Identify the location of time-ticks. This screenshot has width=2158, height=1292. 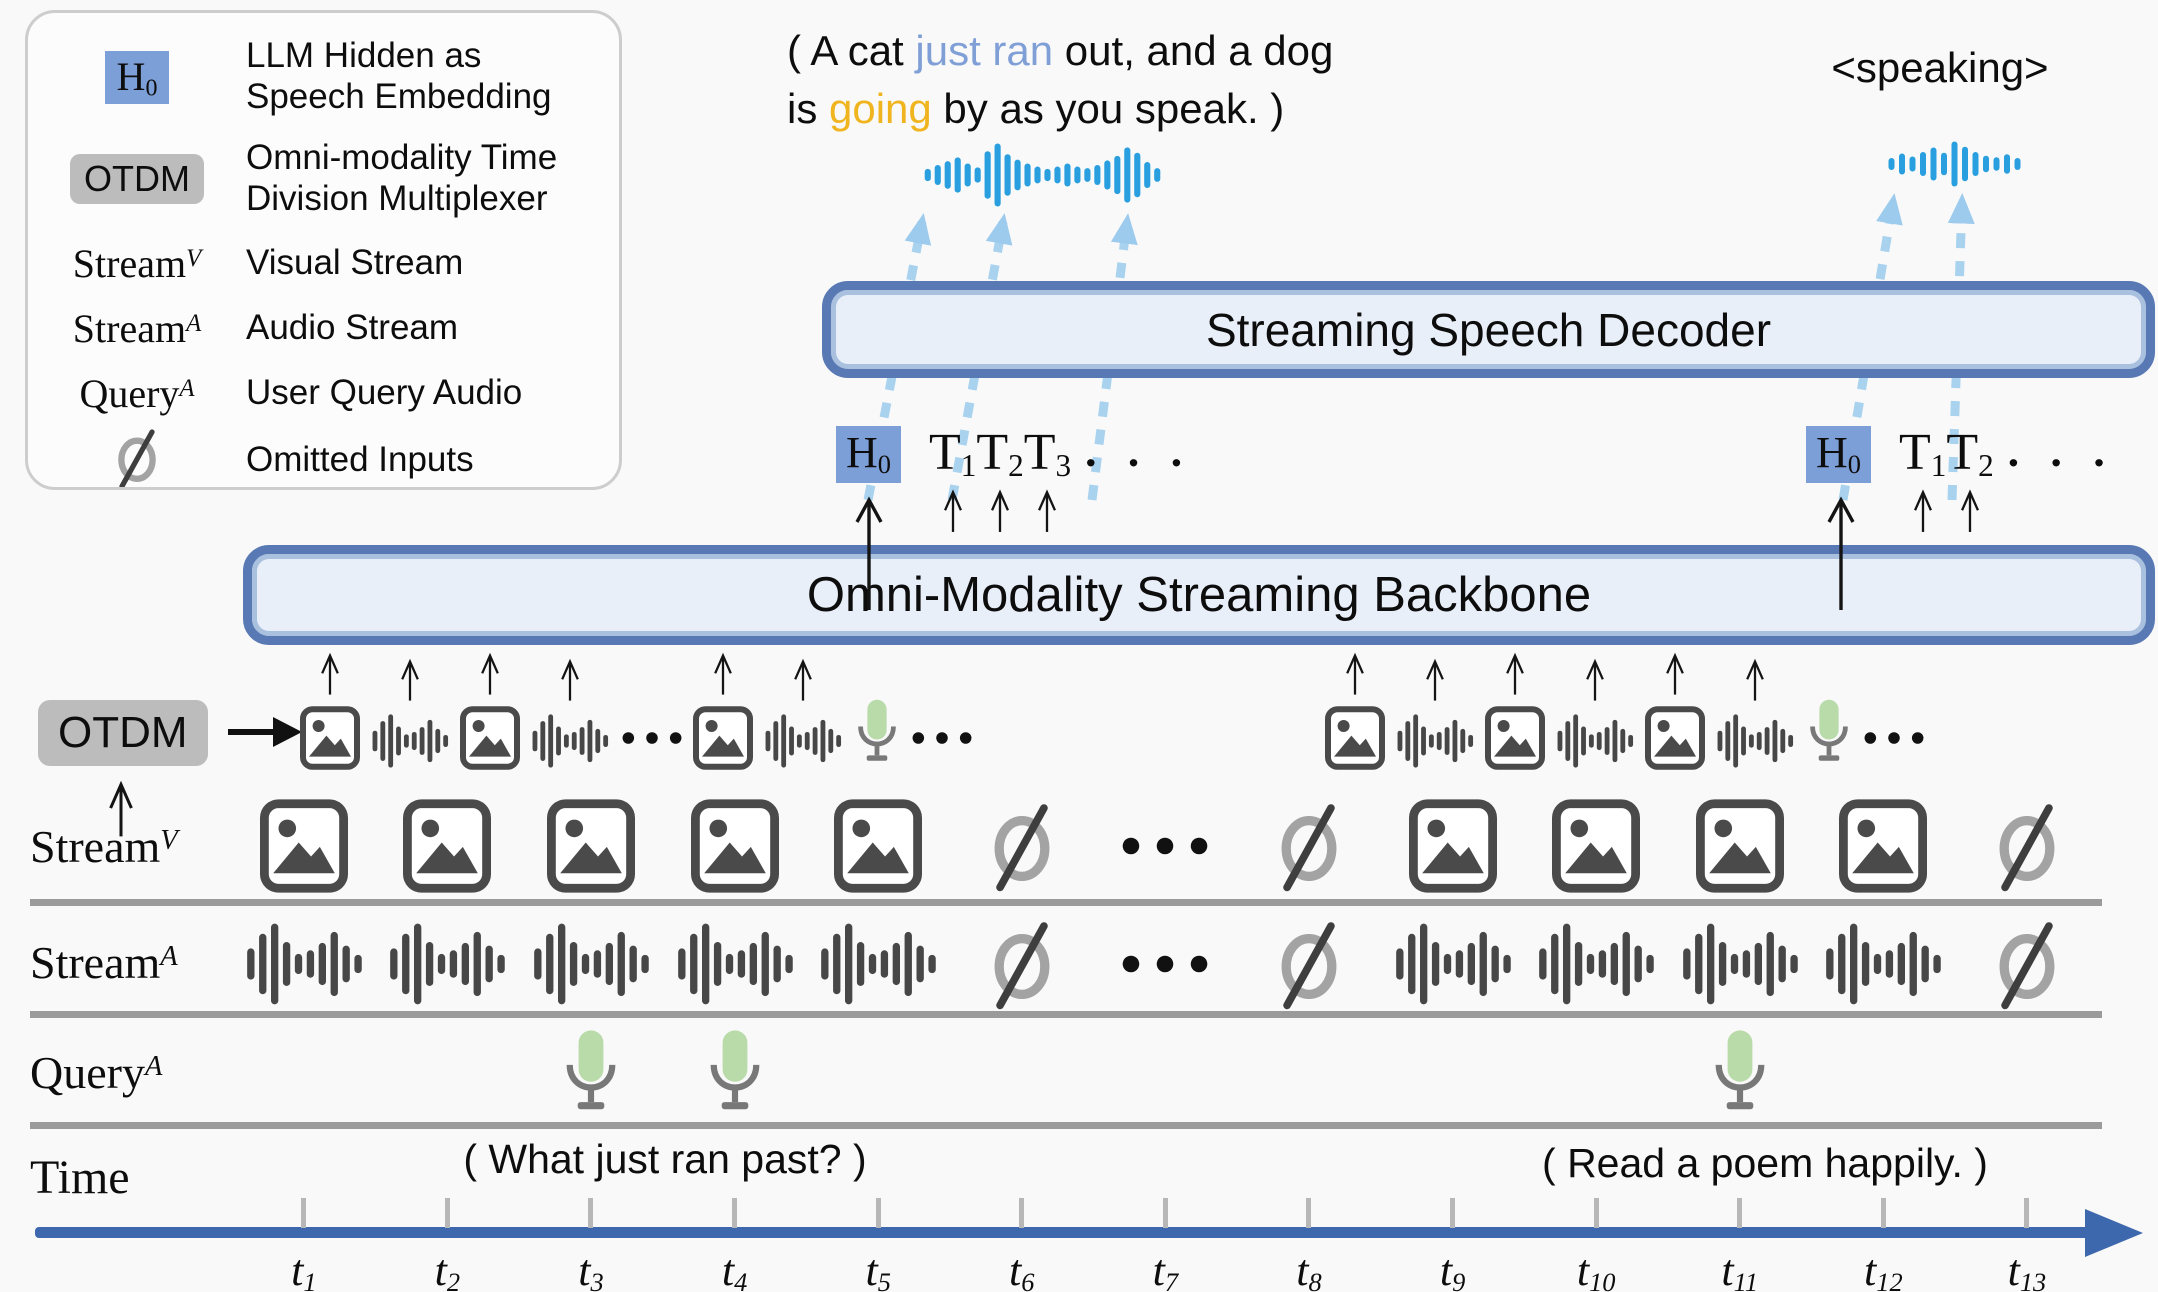
(1165, 1213).